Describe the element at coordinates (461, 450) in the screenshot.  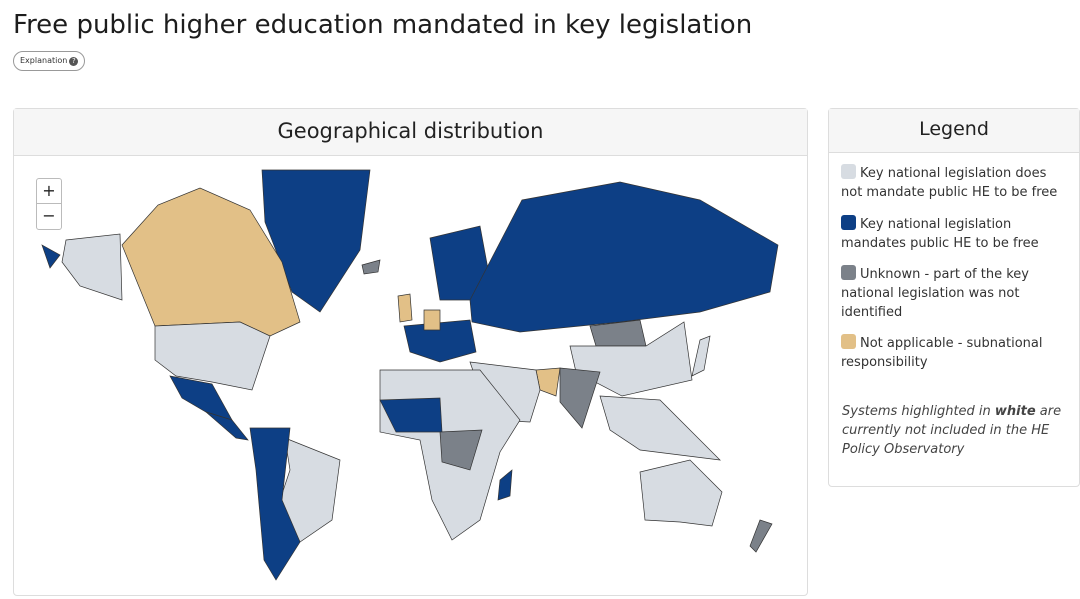
I see `central-africa` at that location.